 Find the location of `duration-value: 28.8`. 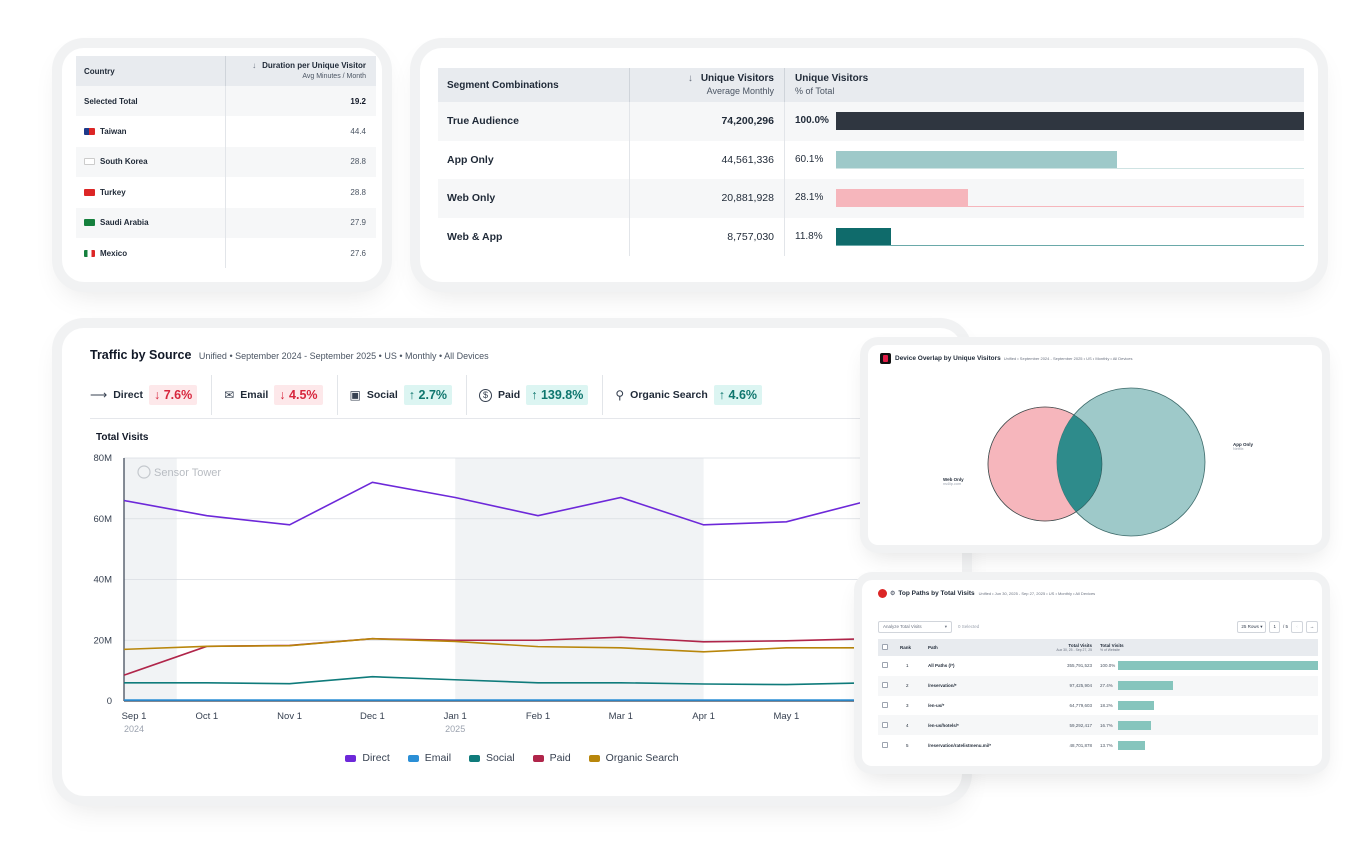

duration-value: 28.8 is located at coordinates (358, 192).